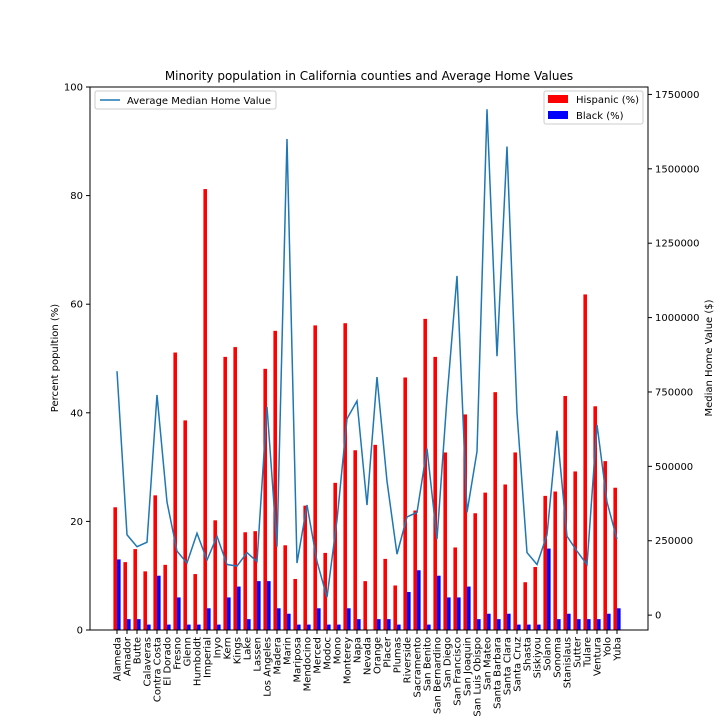 Image resolution: width=720 pixels, height=720 pixels. I want to click on bar-legend-frame, so click(593, 107).